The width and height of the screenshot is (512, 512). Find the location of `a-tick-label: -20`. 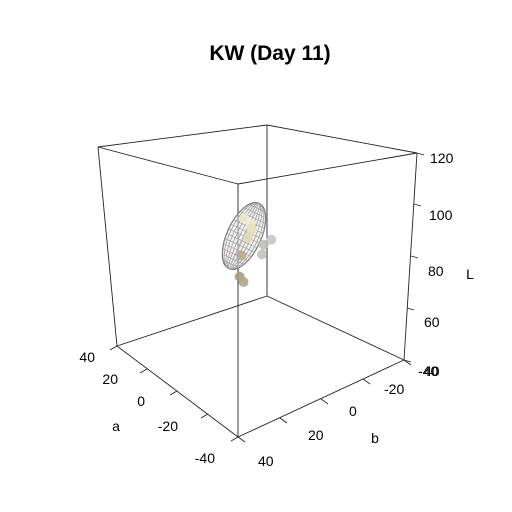

a-tick-label: -20 is located at coordinates (168, 426).